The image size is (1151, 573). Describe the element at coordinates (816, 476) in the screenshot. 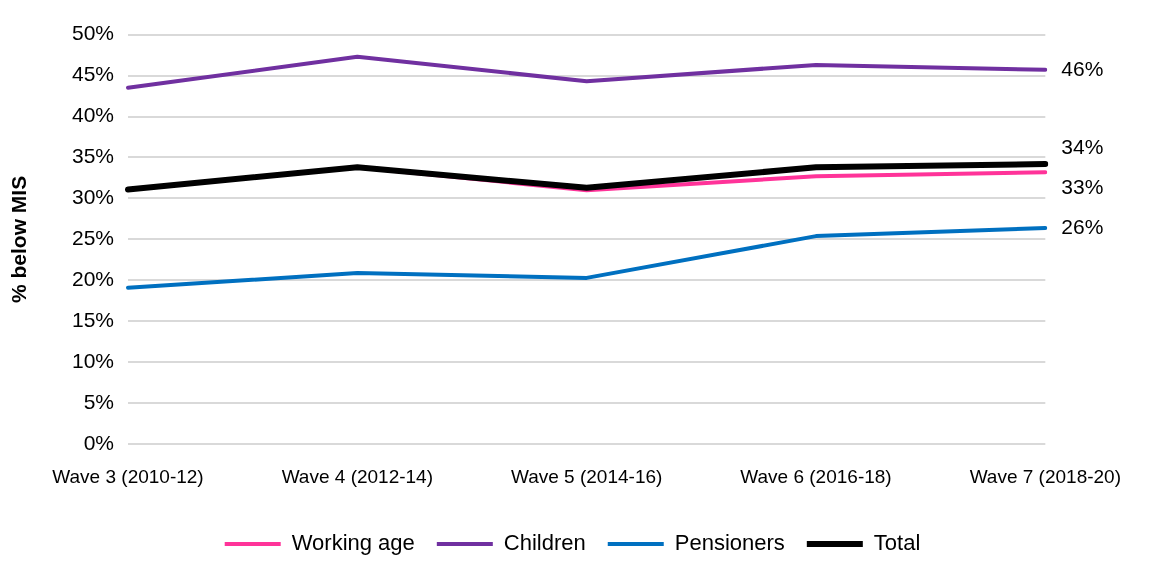

I see `x-tick-label: Wave 6 (2016-18)` at that location.